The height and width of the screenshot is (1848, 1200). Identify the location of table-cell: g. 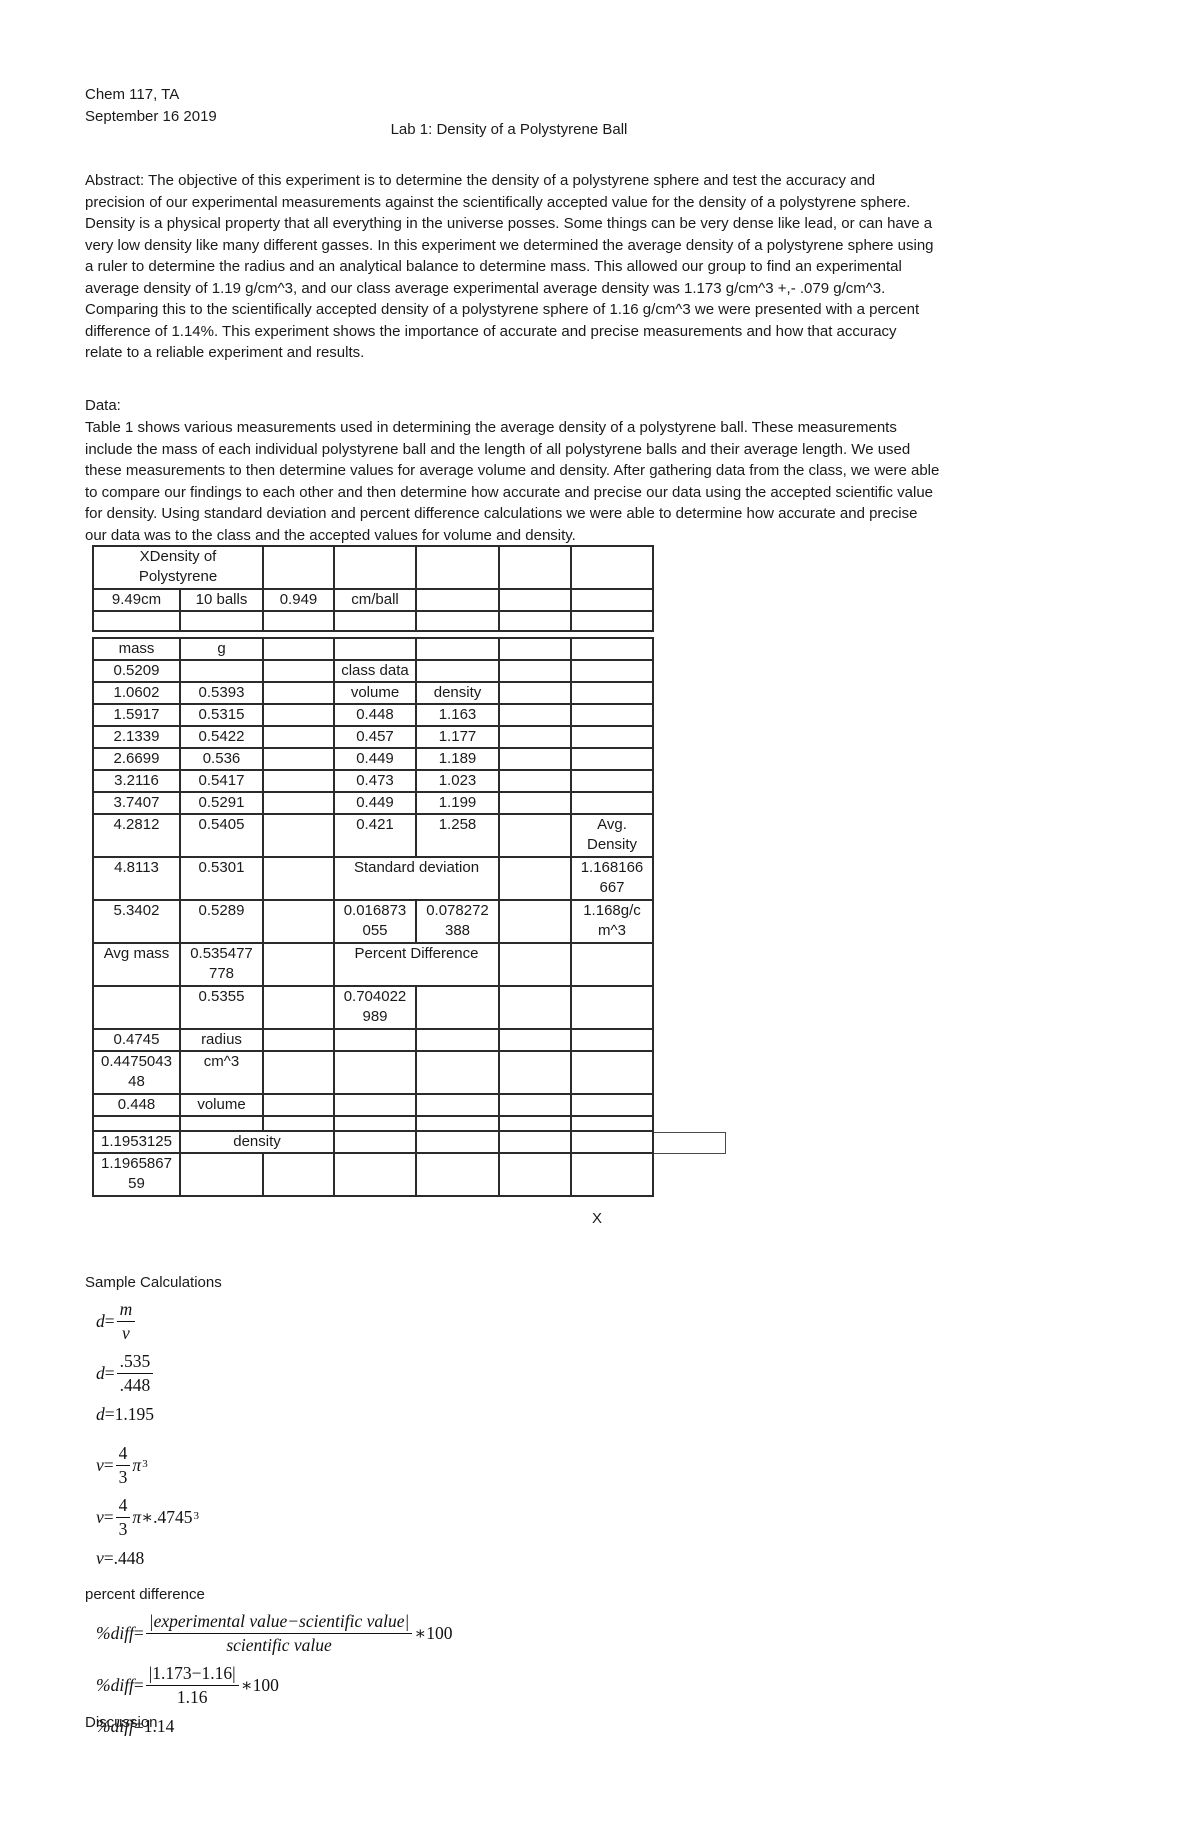
(222, 650).